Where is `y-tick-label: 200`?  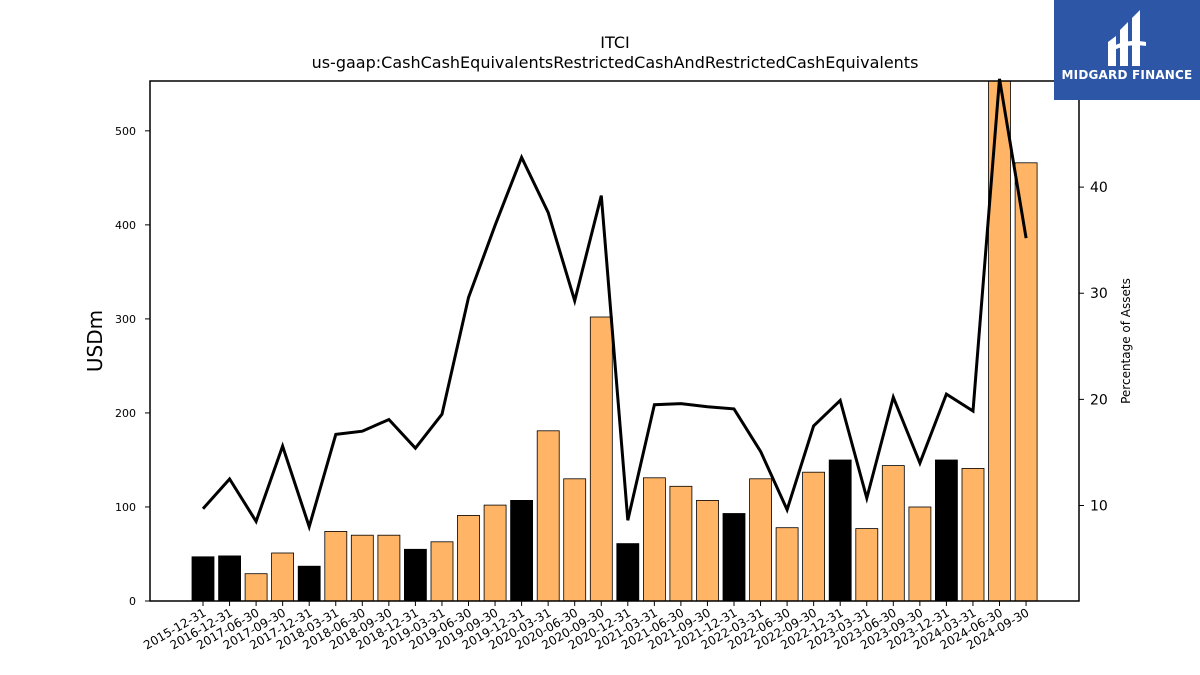
y-tick-label: 200 is located at coordinates (125, 413).